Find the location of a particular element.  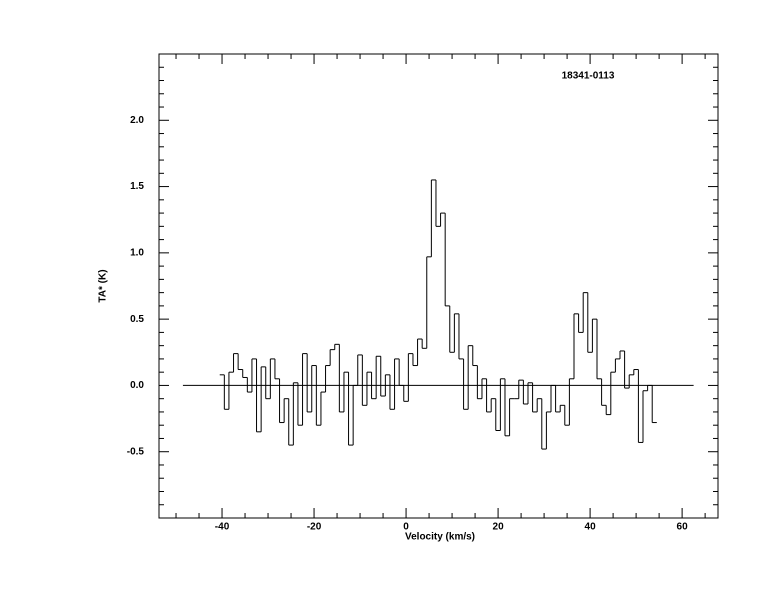

y-tick-label: 1.0 is located at coordinates (137, 252).